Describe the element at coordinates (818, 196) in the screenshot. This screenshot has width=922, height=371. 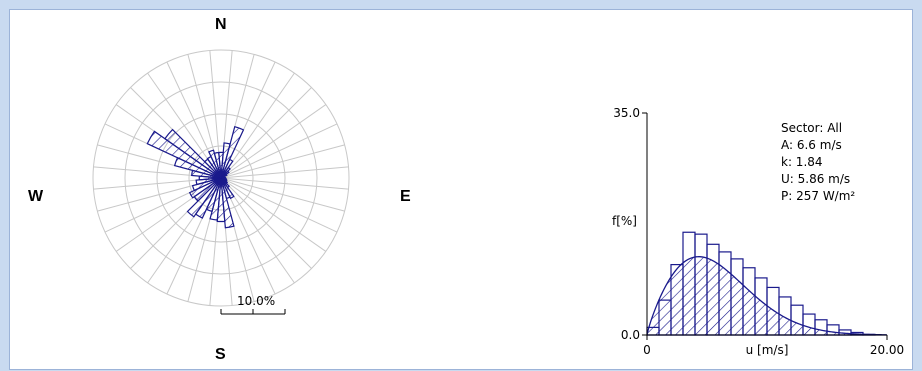
I see `stat-p: P: 257 W/m²` at that location.